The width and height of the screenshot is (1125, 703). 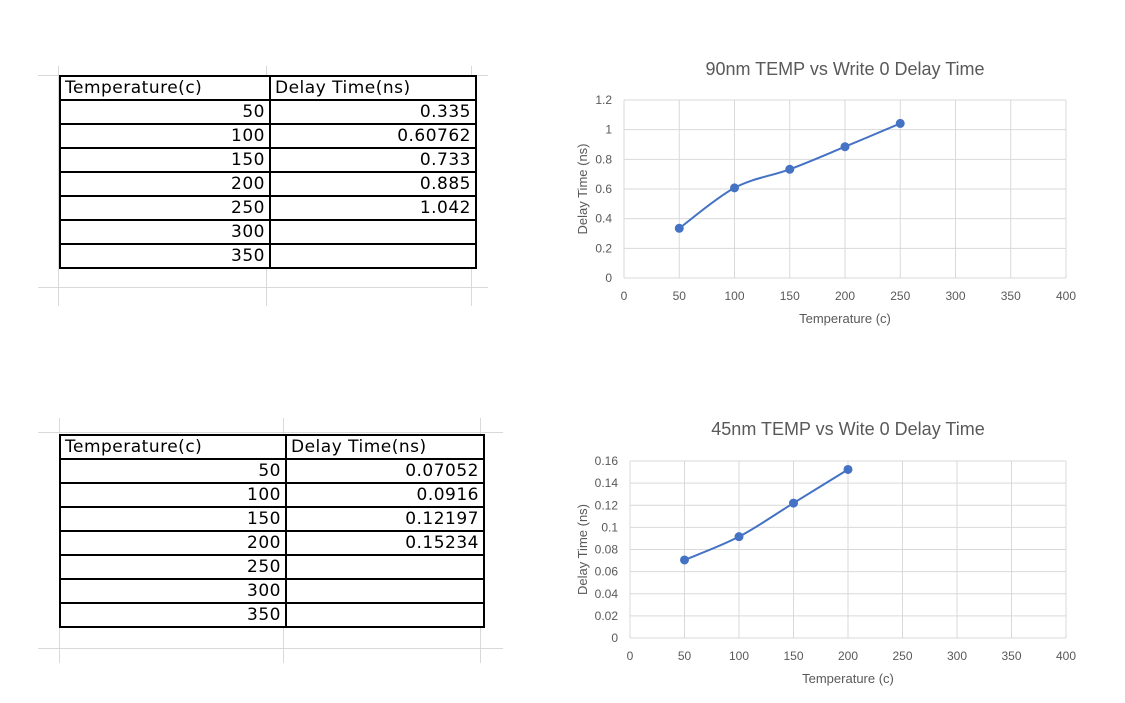 I want to click on series-line, so click(x=766, y=514).